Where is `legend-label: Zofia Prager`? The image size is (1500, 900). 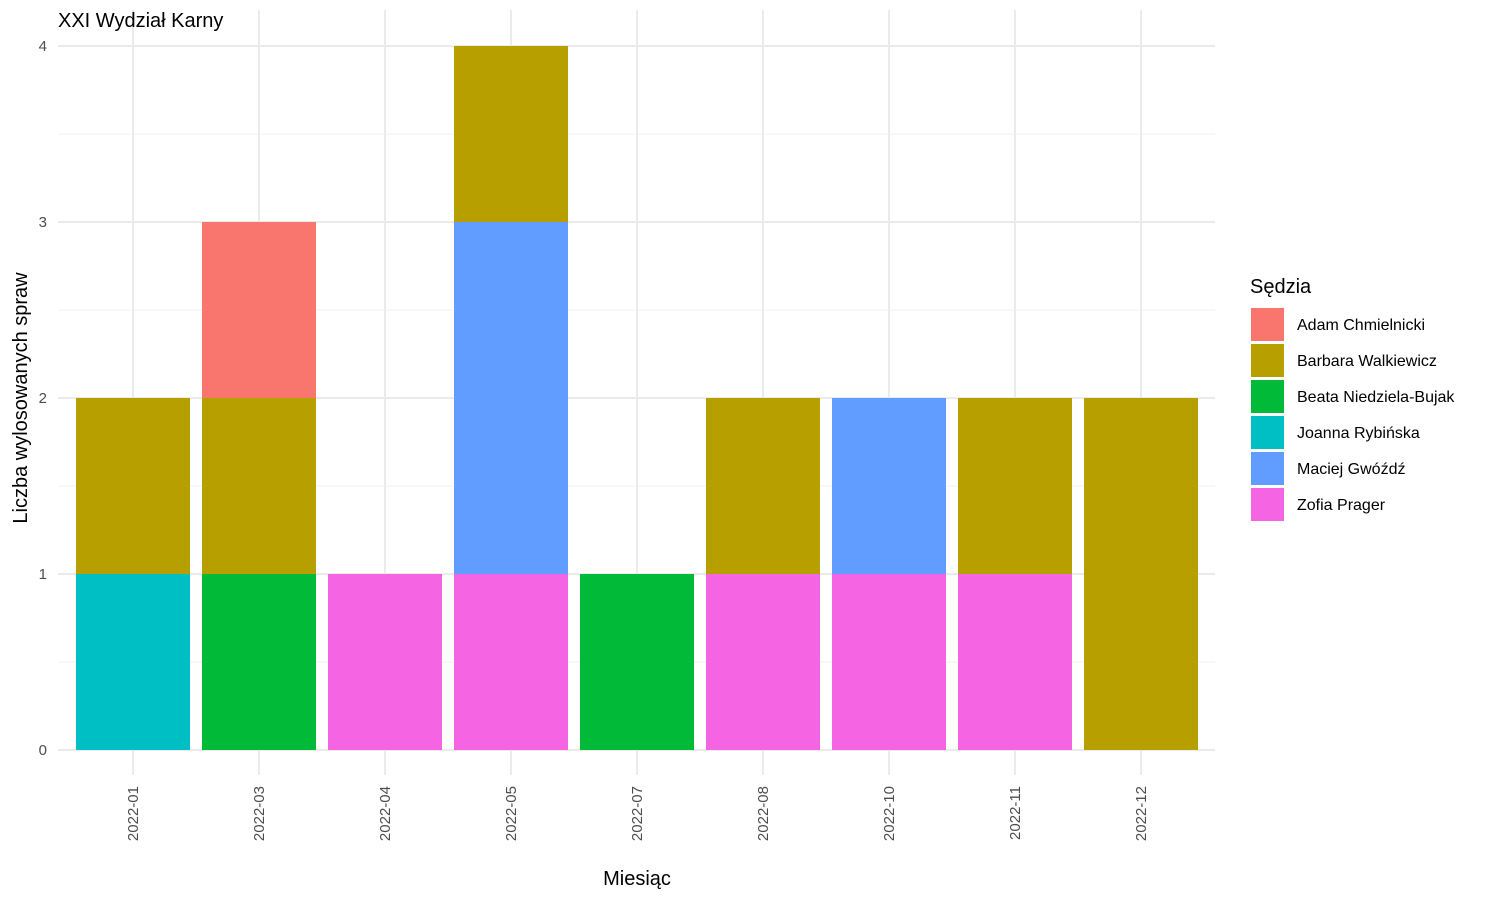 legend-label: Zofia Prager is located at coordinates (1341, 505).